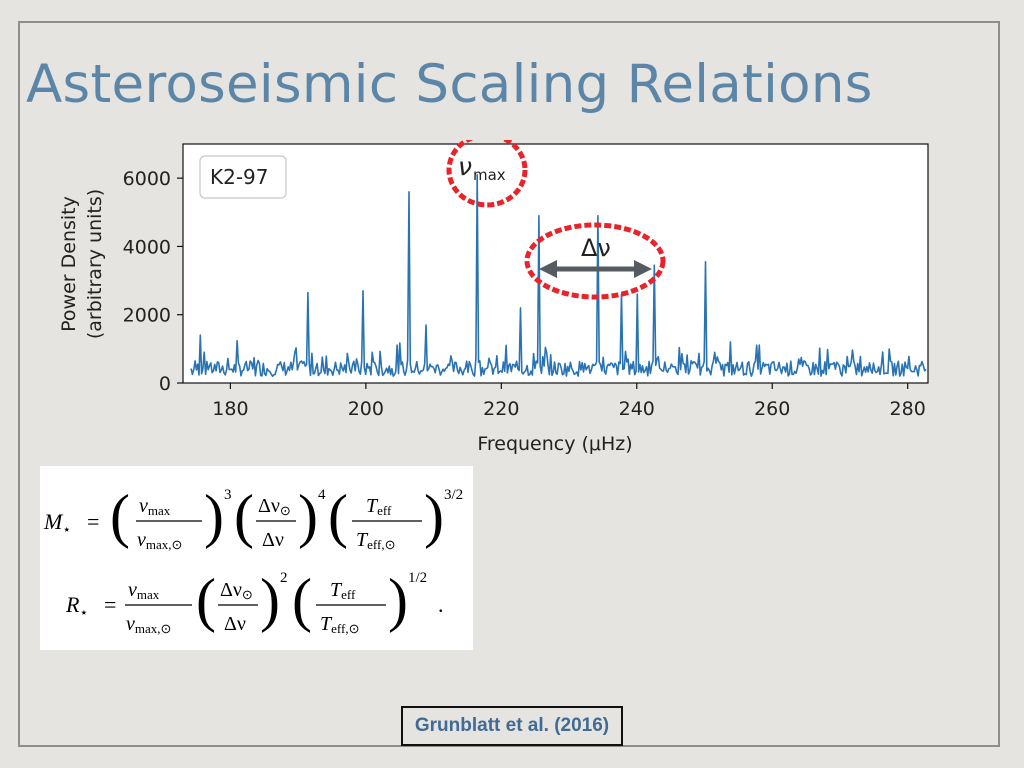 The width and height of the screenshot is (1024, 768). I want to click on legend-label: K2-97, so click(239, 177).